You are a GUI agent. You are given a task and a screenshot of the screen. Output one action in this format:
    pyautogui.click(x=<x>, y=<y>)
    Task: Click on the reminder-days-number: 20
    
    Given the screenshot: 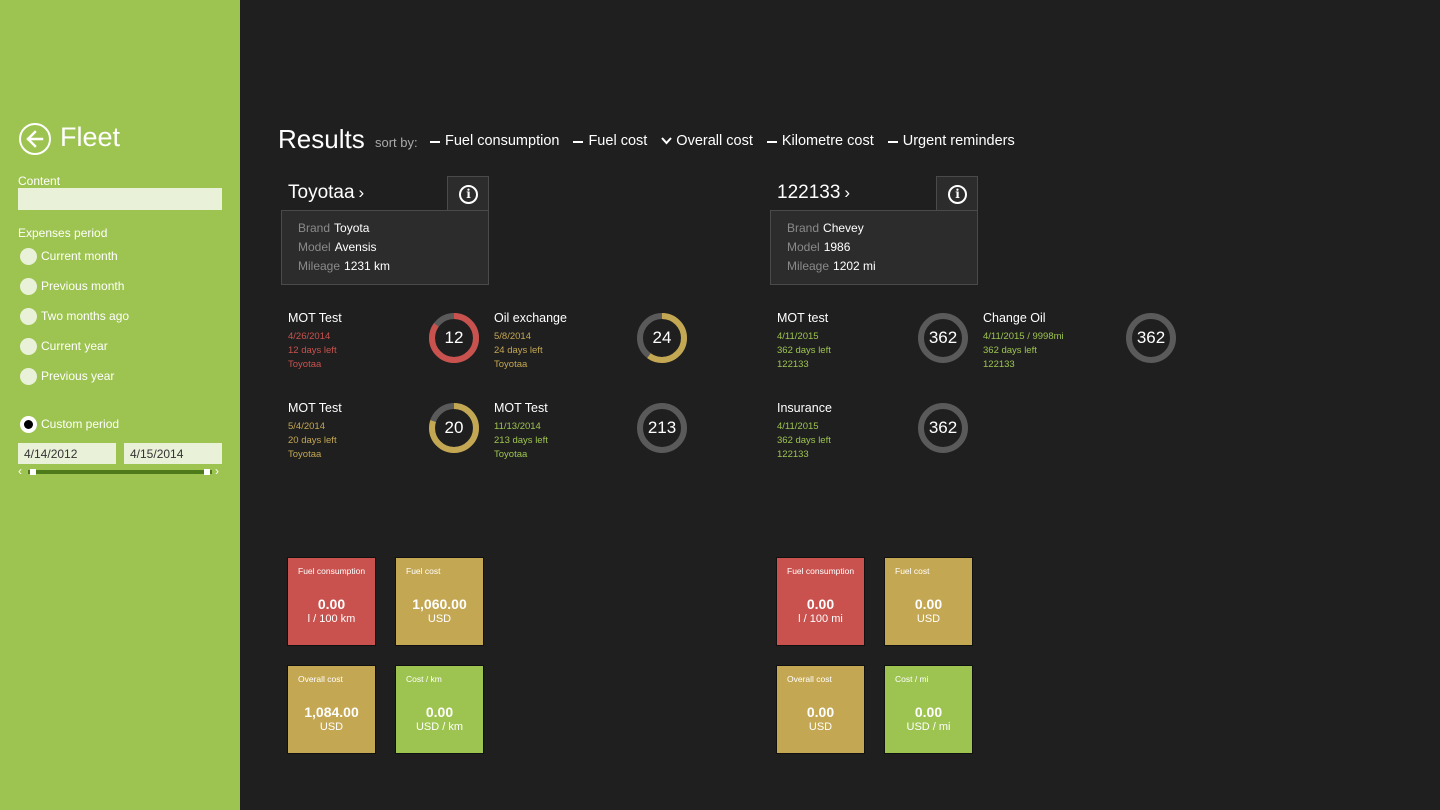 What is the action you would take?
    pyautogui.click(x=454, y=427)
    